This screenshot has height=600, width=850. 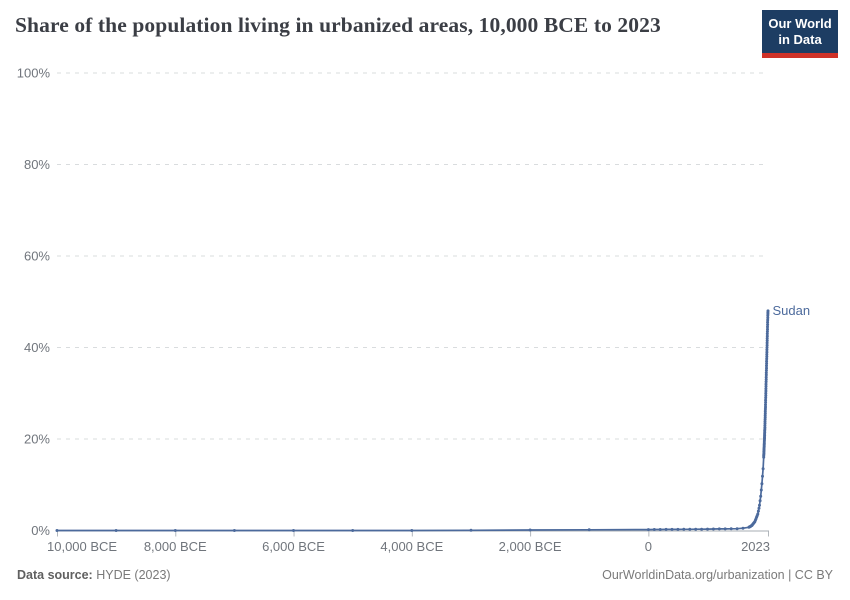 I want to click on data-source-value: HYDE (2023), so click(x=133, y=575).